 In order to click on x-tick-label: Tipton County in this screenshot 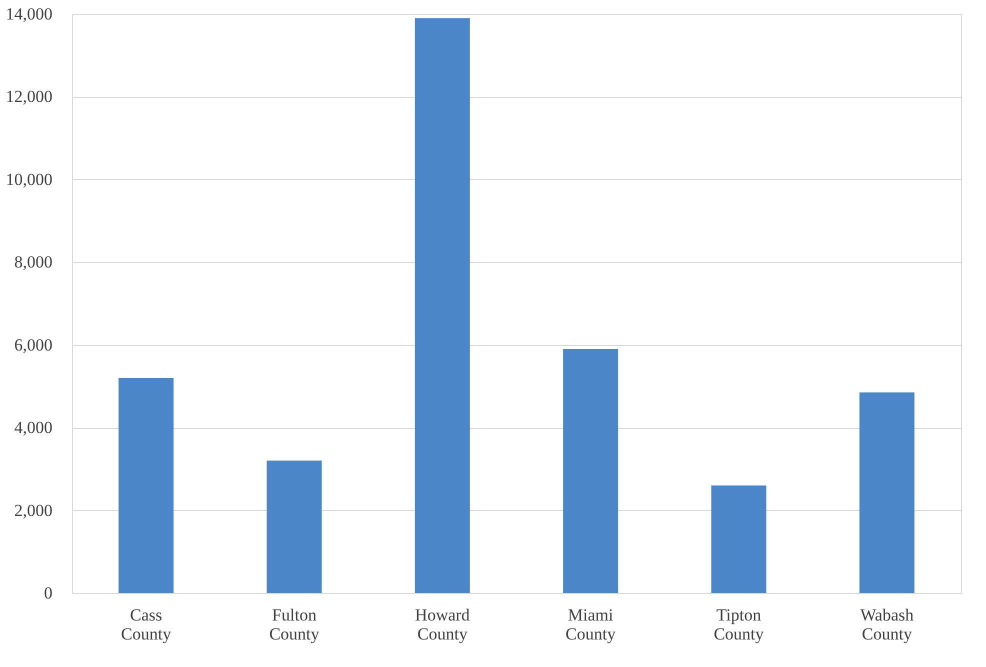, I will do `click(739, 625)`.